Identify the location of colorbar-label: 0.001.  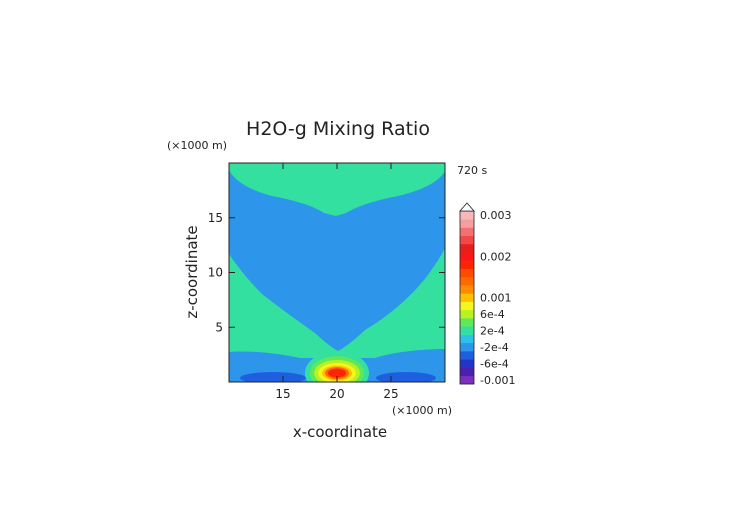
(496, 298).